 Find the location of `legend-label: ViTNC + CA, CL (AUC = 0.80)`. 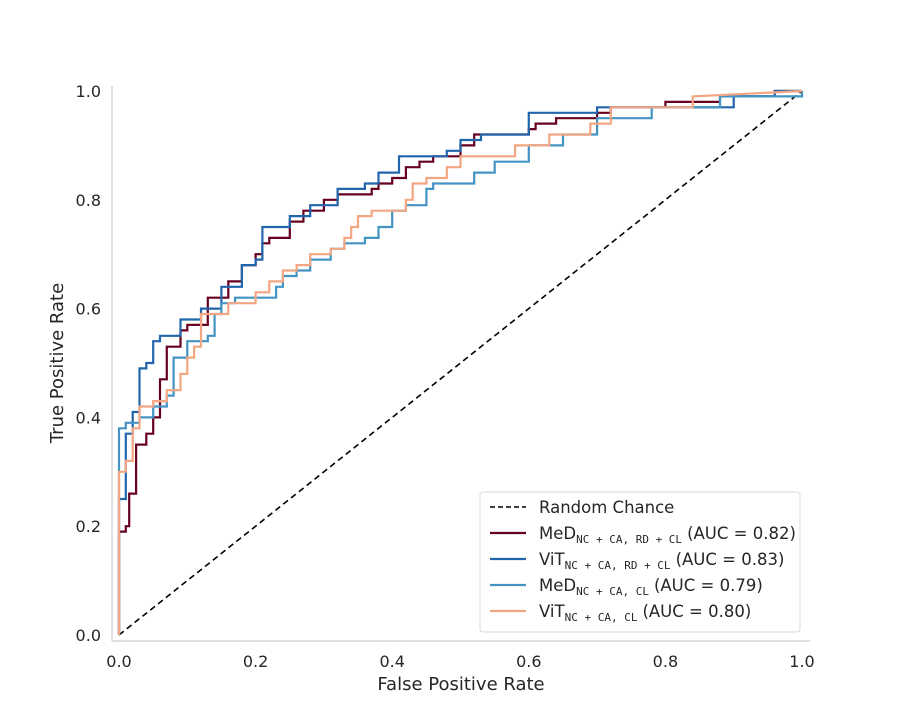

legend-label: ViTNC + CA, CL (AUC = 0.80) is located at coordinates (645, 613).